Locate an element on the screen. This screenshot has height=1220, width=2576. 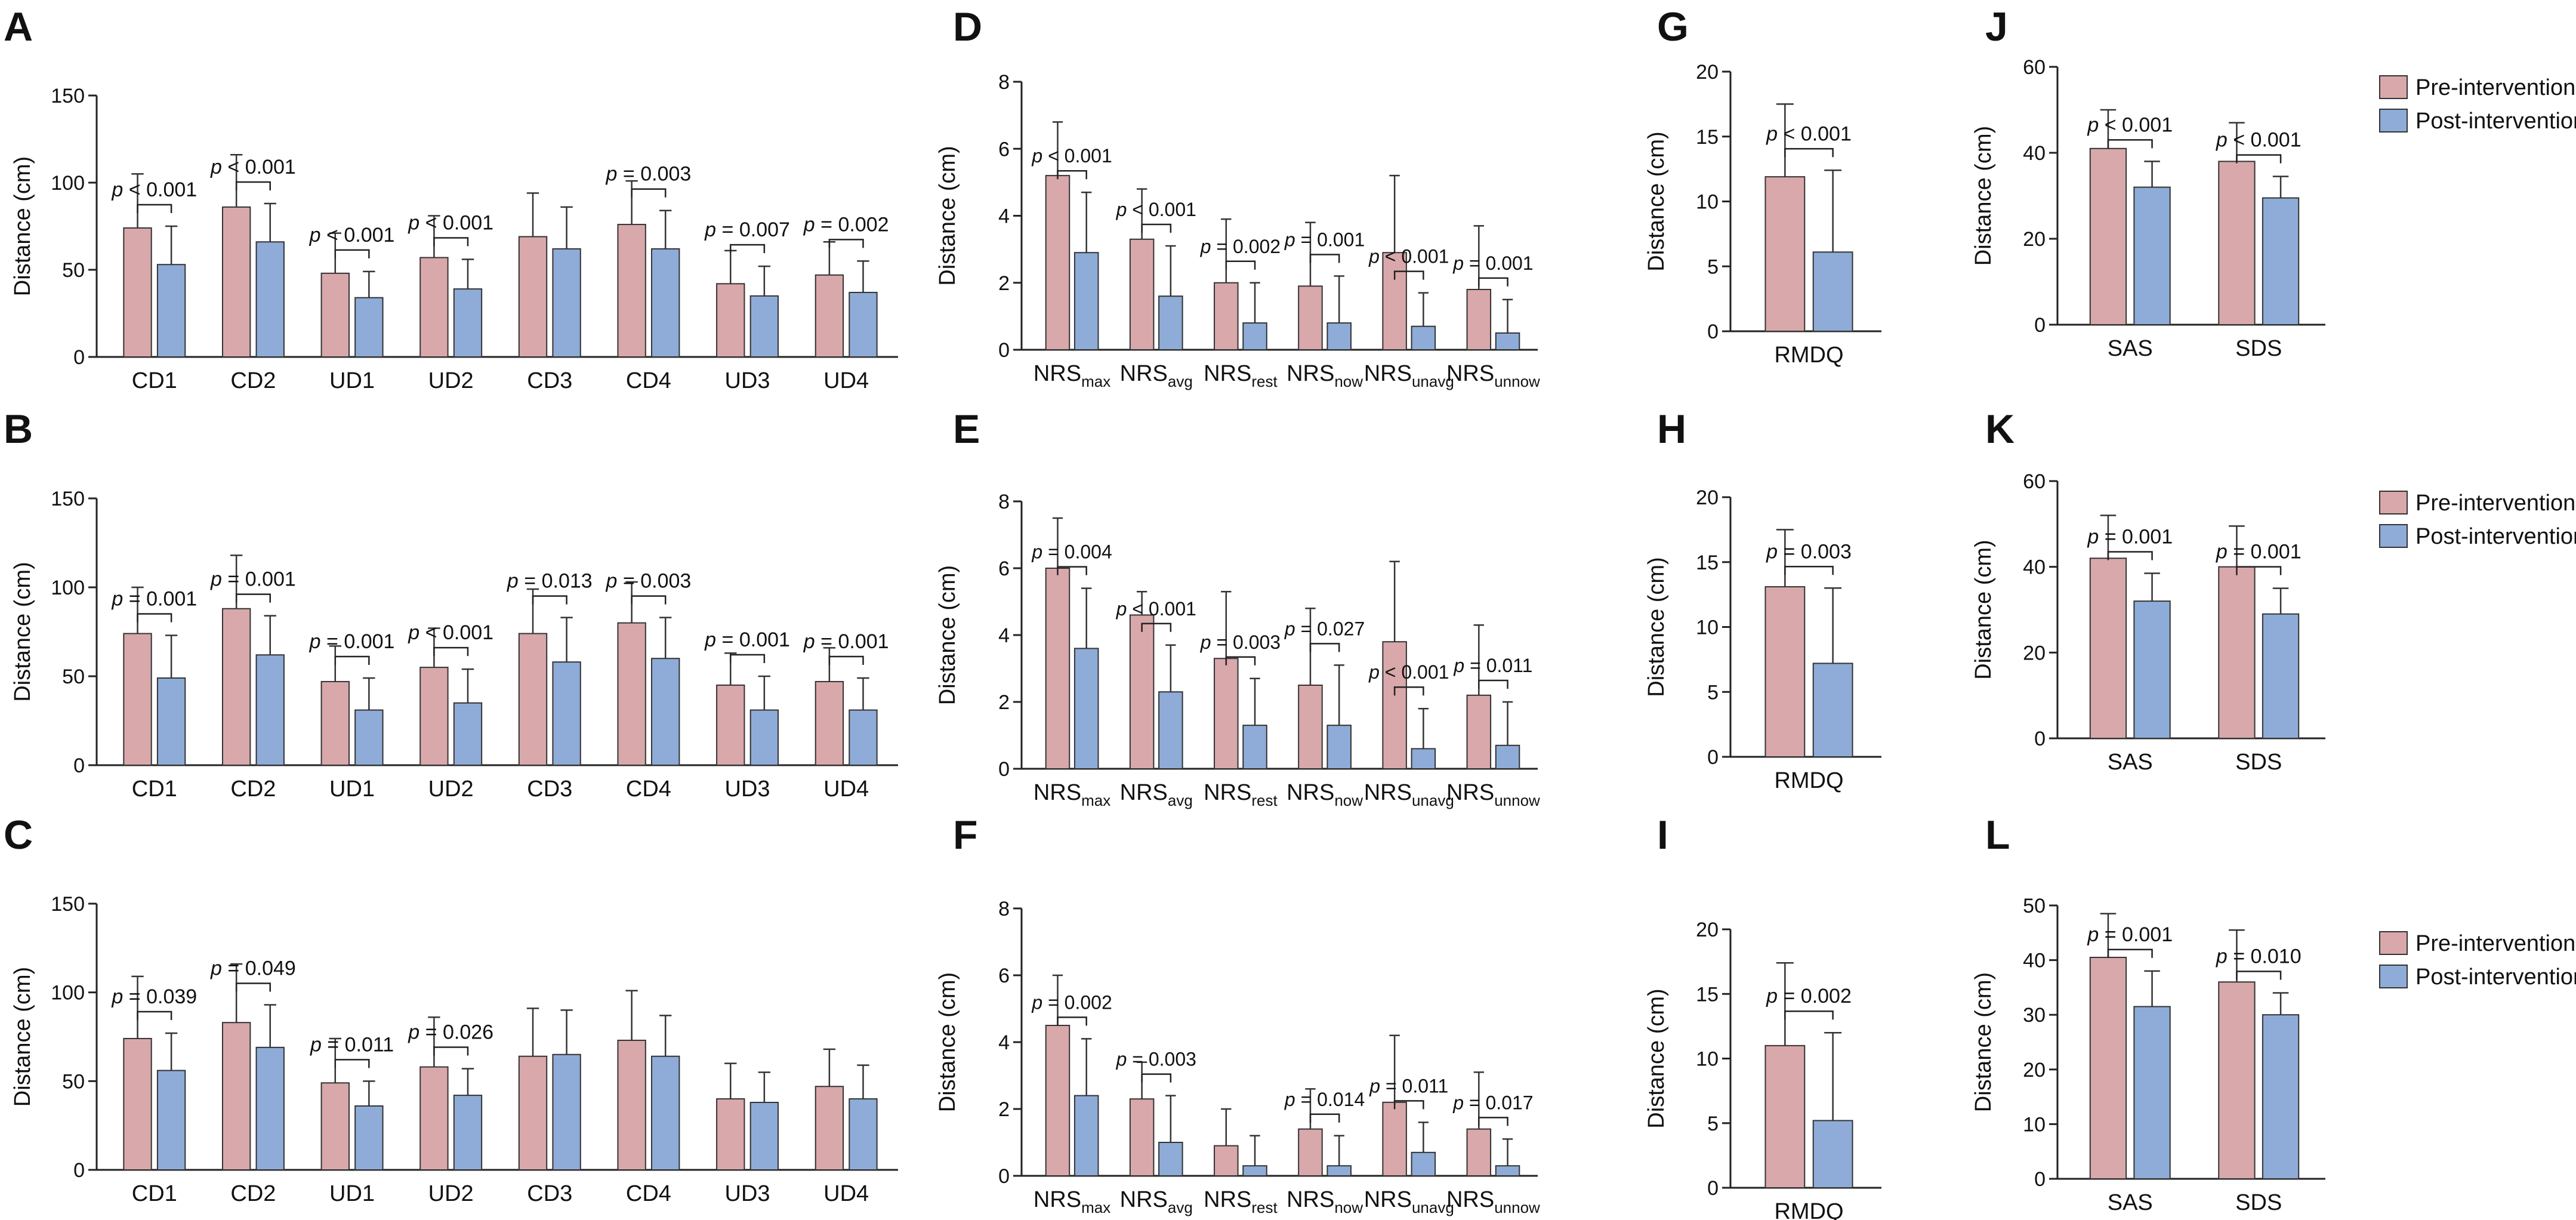
y-tick-label: 2 is located at coordinates (1004, 283).